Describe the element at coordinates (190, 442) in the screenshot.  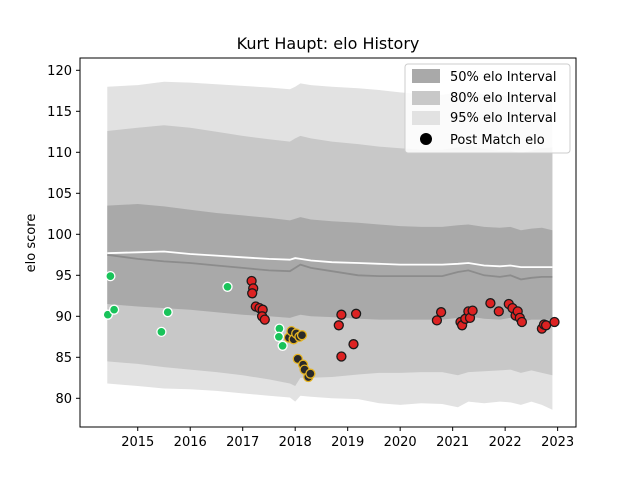
I see `x-tick-label: 2016` at that location.